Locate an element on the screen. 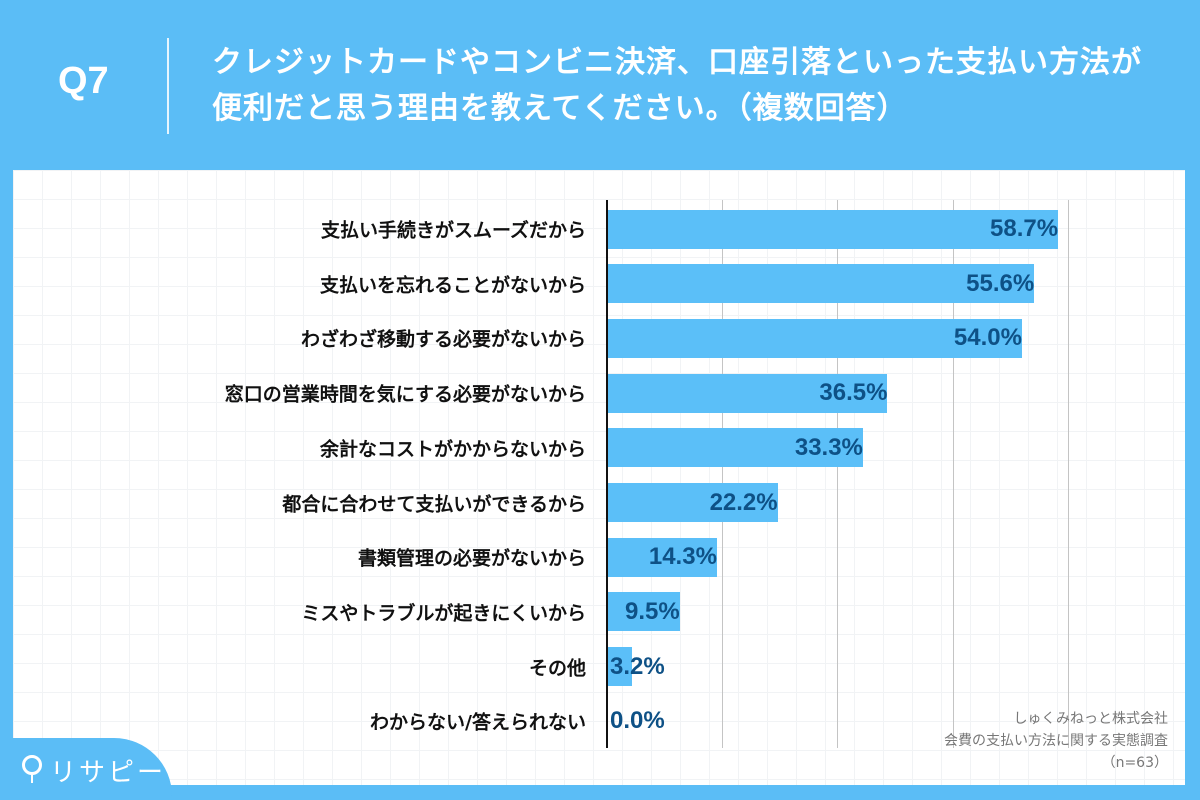 The width and height of the screenshot is (1200, 800). category-label: 都合に合わせて支払いができるから is located at coordinates (434, 504).